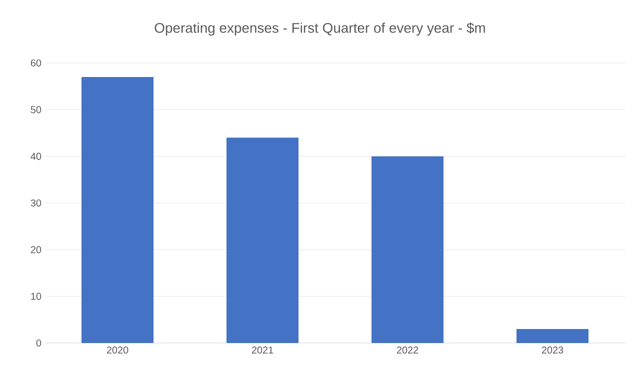  Describe the element at coordinates (36, 63) in the screenshot. I see `y-tick-label: 60` at that location.